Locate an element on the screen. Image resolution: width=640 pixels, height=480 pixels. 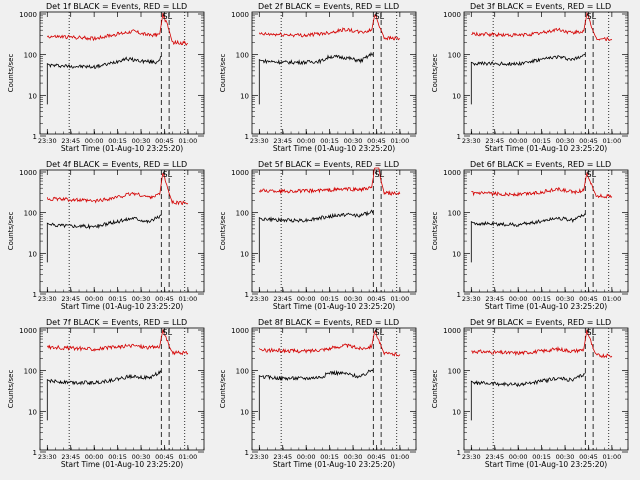
chart-title: Det 2f BLACK = Events, RED = LLD is located at coordinates (328, 6).